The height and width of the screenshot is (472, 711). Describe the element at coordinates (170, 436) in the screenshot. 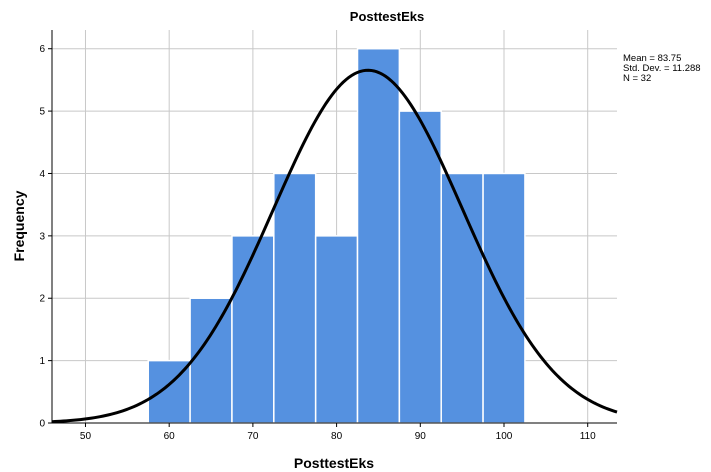

I see `x-tick-label: 60` at that location.